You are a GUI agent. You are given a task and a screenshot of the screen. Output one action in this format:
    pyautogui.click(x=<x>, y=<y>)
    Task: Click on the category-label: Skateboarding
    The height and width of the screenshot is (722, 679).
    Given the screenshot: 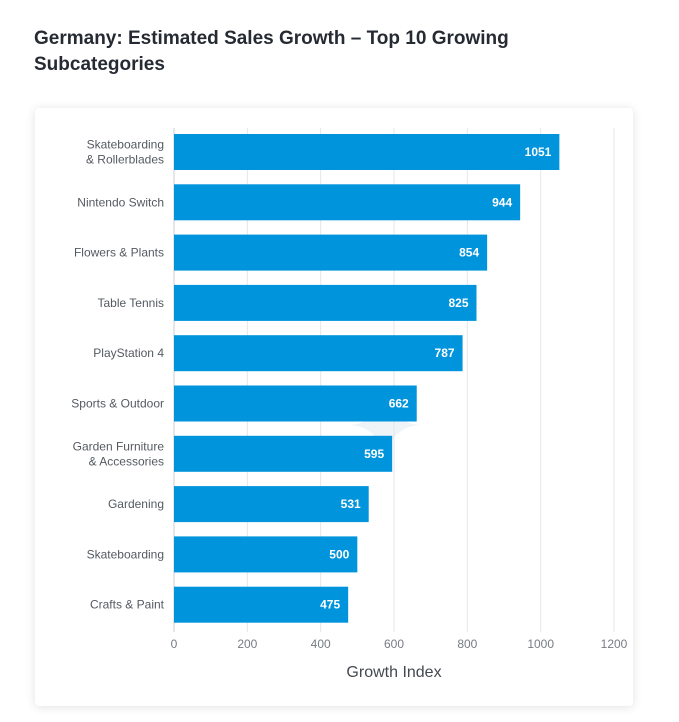 What is the action you would take?
    pyautogui.click(x=125, y=554)
    